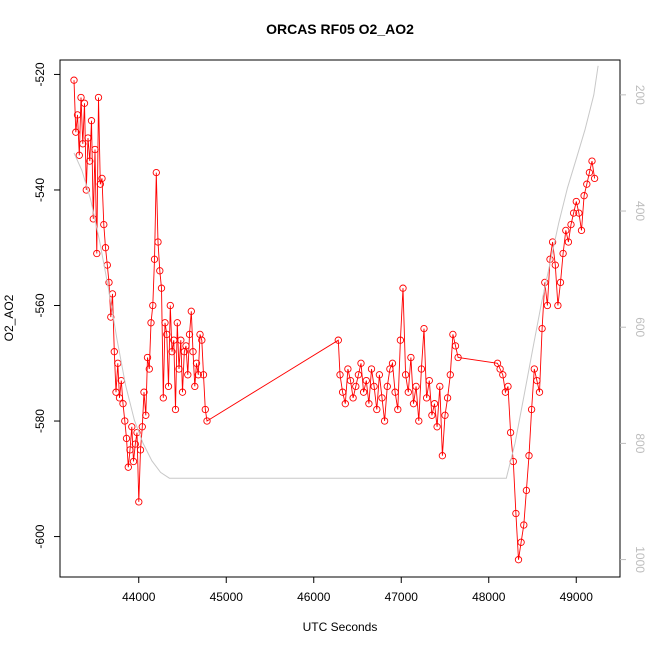  What do you see at coordinates (9, 317) in the screenshot?
I see `y-axis-label: O2_AO2` at bounding box center [9, 317].